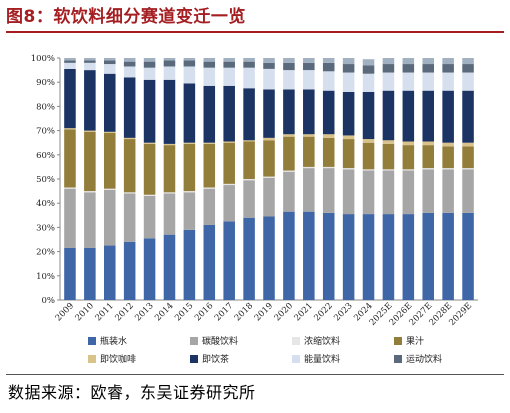  I want to click on y-tick-label: 0%, so click(49, 301).